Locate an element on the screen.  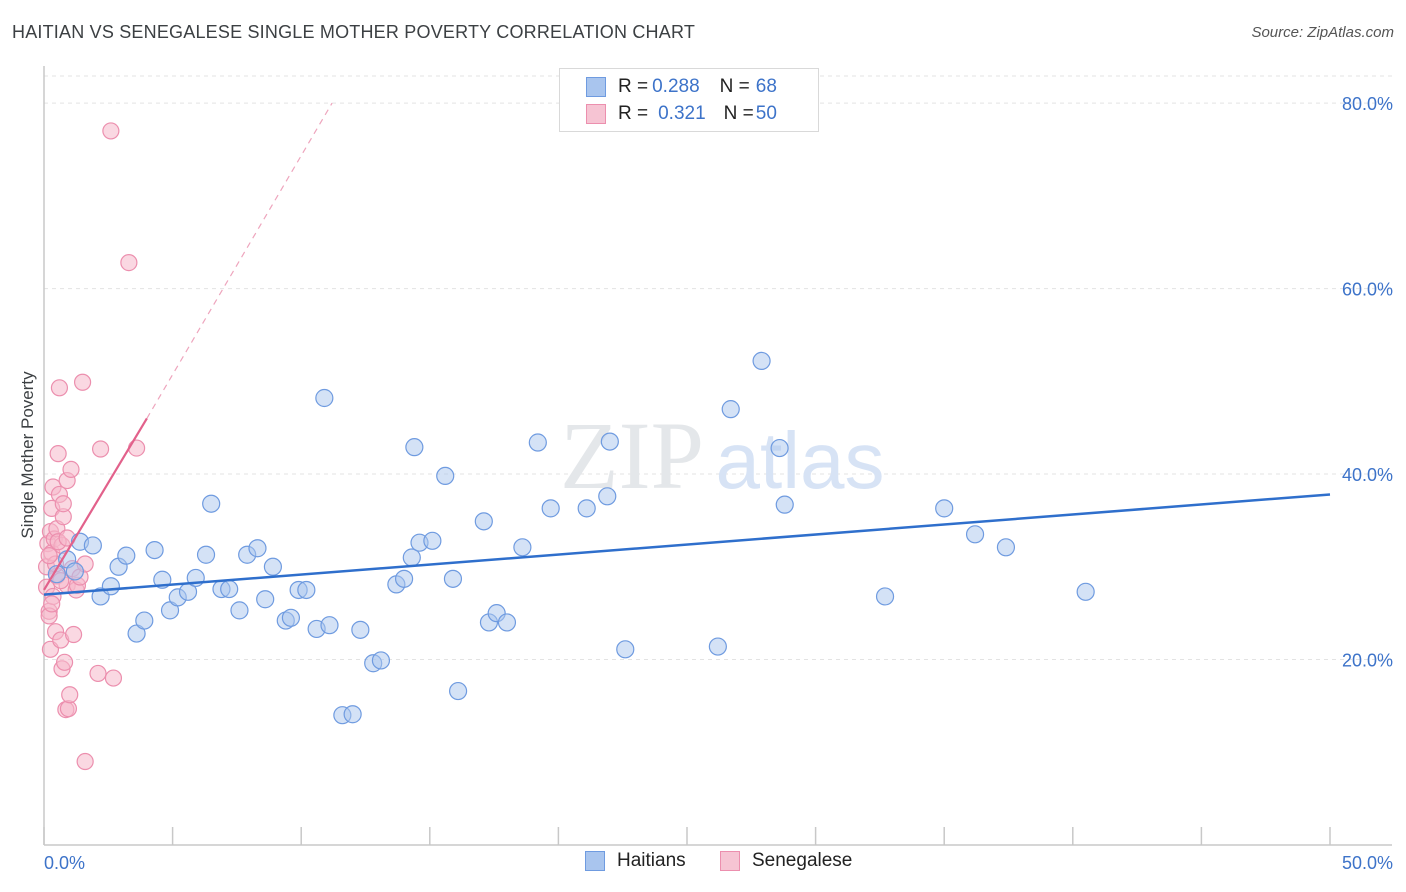
legend-row-haitians: R = 0.288 N = 68 is located at coordinates (681, 87).